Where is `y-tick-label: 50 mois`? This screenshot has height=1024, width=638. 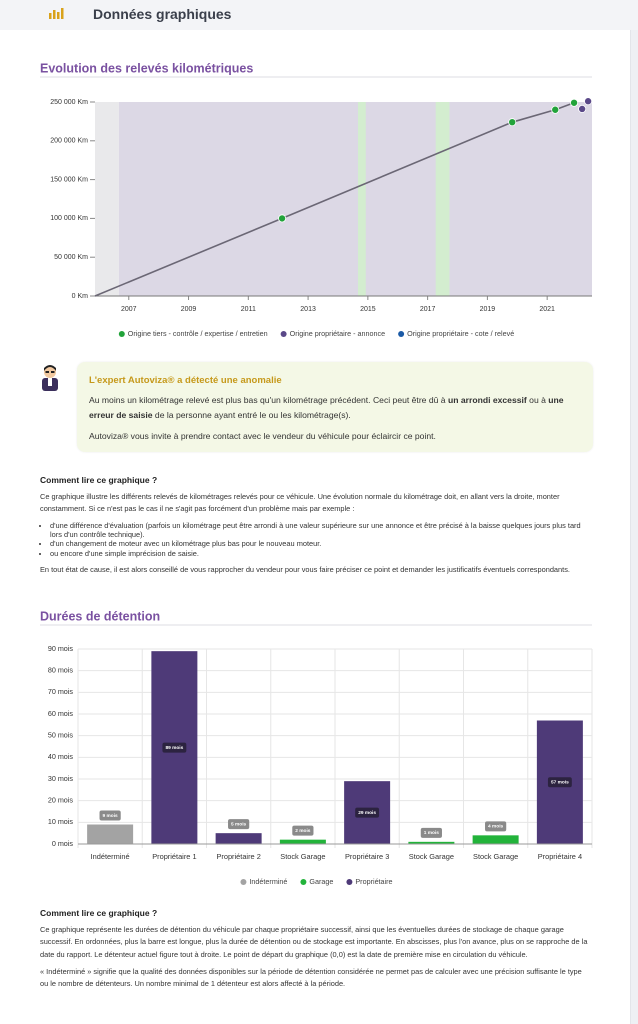 y-tick-label: 50 mois is located at coordinates (61, 735).